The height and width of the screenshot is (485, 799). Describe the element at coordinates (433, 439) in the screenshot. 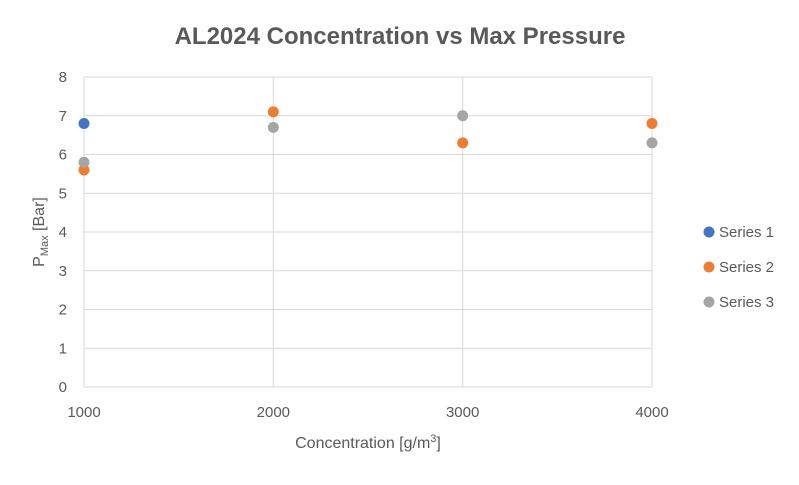

I see `x-axis-title-superscript: 3` at that location.